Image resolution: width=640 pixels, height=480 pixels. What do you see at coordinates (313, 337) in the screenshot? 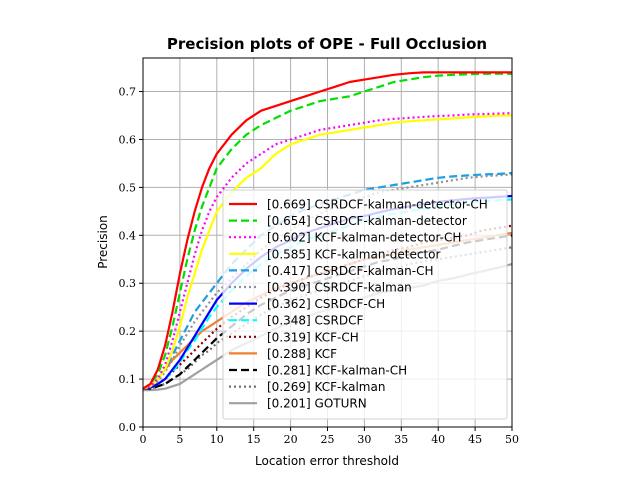
I see `legend-label: [0.319] KCF-CH` at bounding box center [313, 337].